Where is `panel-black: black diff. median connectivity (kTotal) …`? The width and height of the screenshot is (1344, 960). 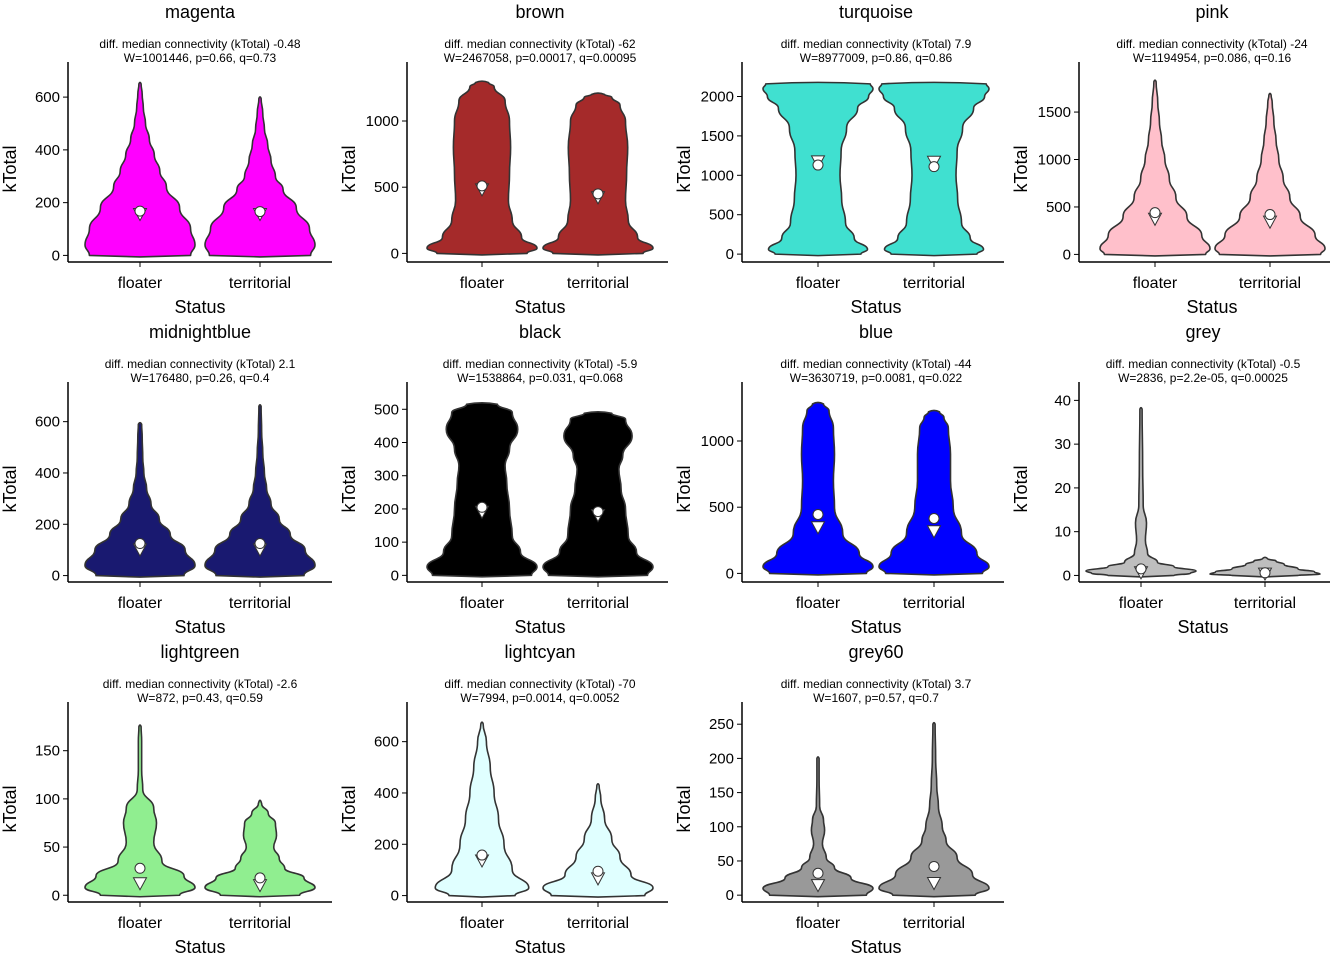 panel-black: black diff. median connectivity (kTotal) … is located at coordinates (503, 479).